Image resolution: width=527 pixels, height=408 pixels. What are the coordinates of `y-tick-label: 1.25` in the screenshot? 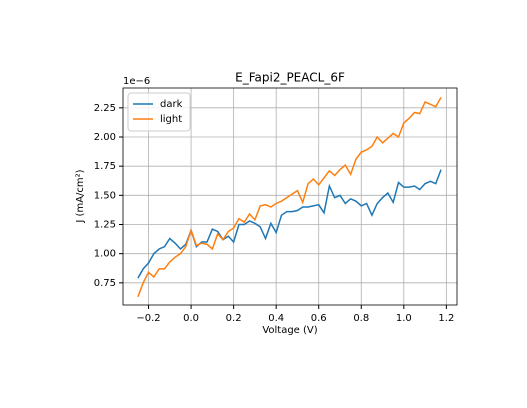 It's located at (105, 225).